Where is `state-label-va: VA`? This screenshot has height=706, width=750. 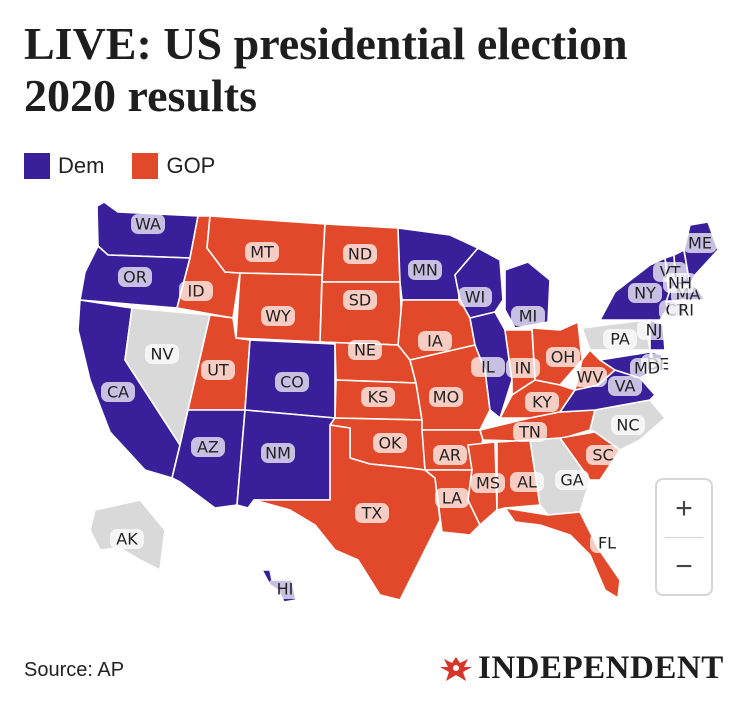 state-label-va: VA is located at coordinates (625, 386).